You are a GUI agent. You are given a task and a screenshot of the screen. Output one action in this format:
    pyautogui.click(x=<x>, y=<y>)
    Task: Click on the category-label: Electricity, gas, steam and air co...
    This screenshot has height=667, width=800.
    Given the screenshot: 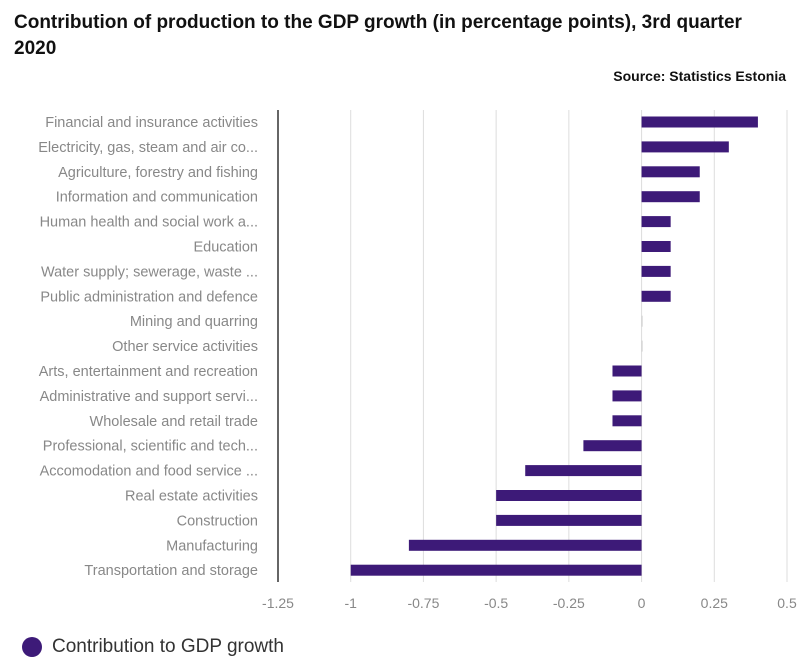 What is the action you would take?
    pyautogui.click(x=148, y=148)
    